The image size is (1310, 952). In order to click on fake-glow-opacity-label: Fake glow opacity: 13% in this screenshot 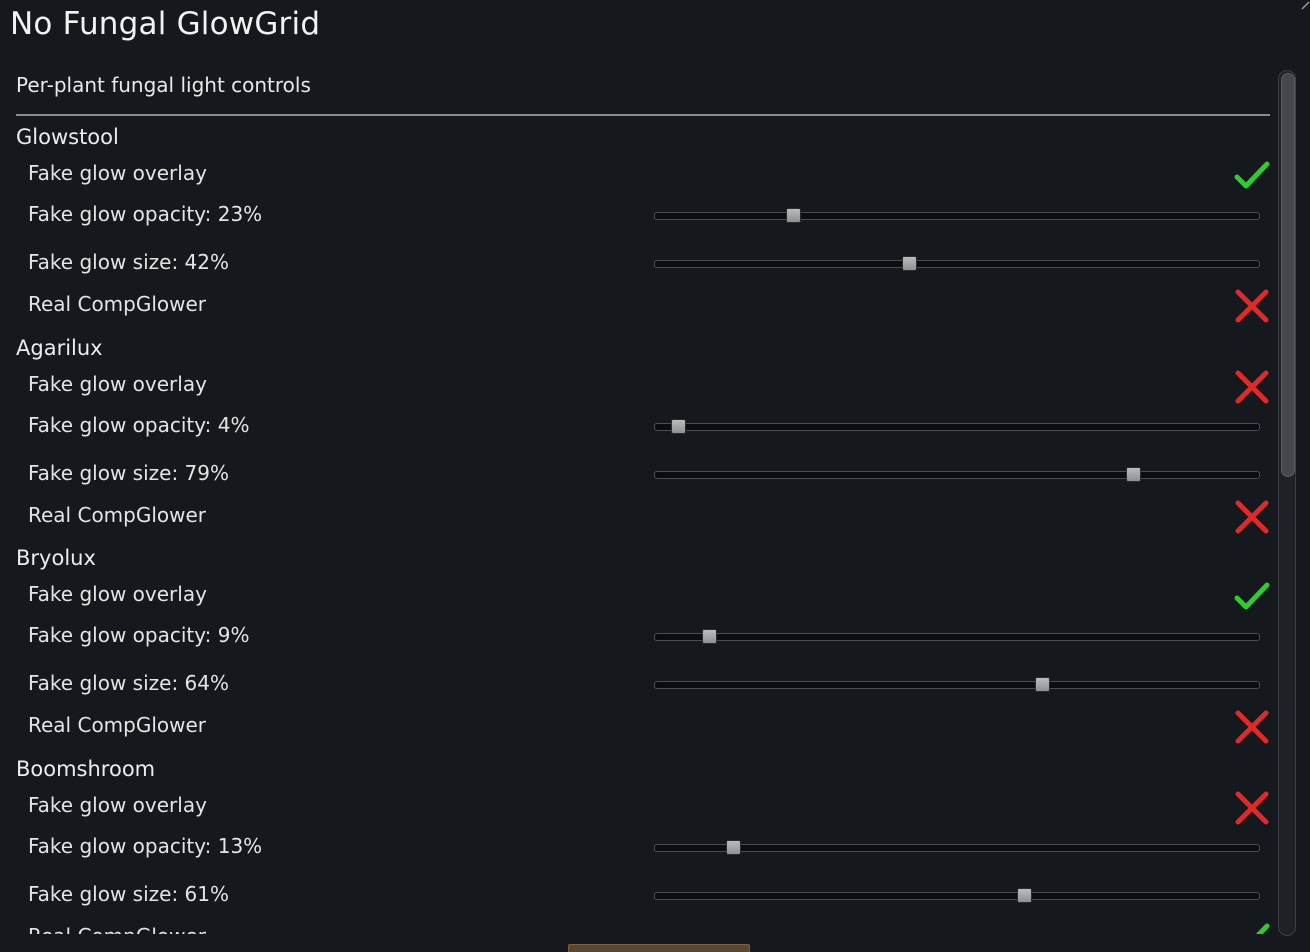, I will do `click(145, 845)`.